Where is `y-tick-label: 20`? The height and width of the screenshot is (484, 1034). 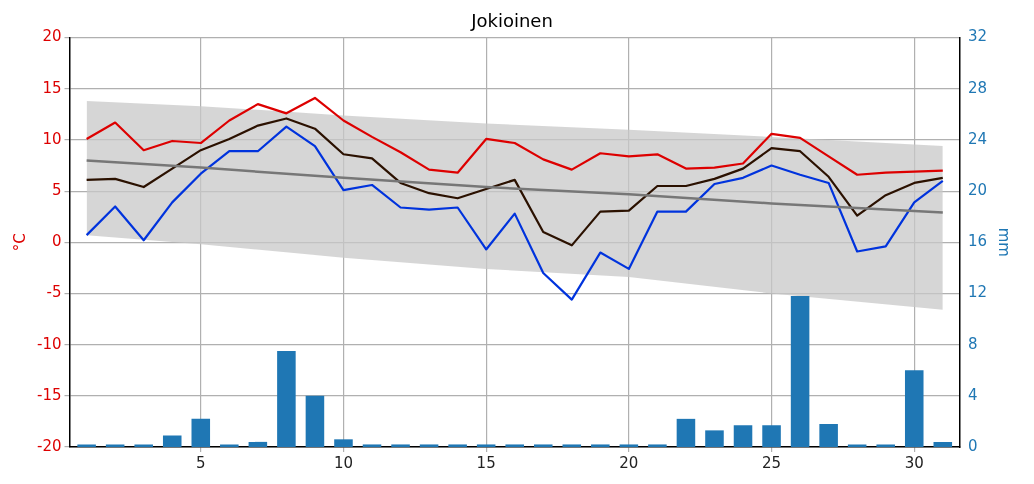
y-tick-label: 20 is located at coordinates (52, 36).